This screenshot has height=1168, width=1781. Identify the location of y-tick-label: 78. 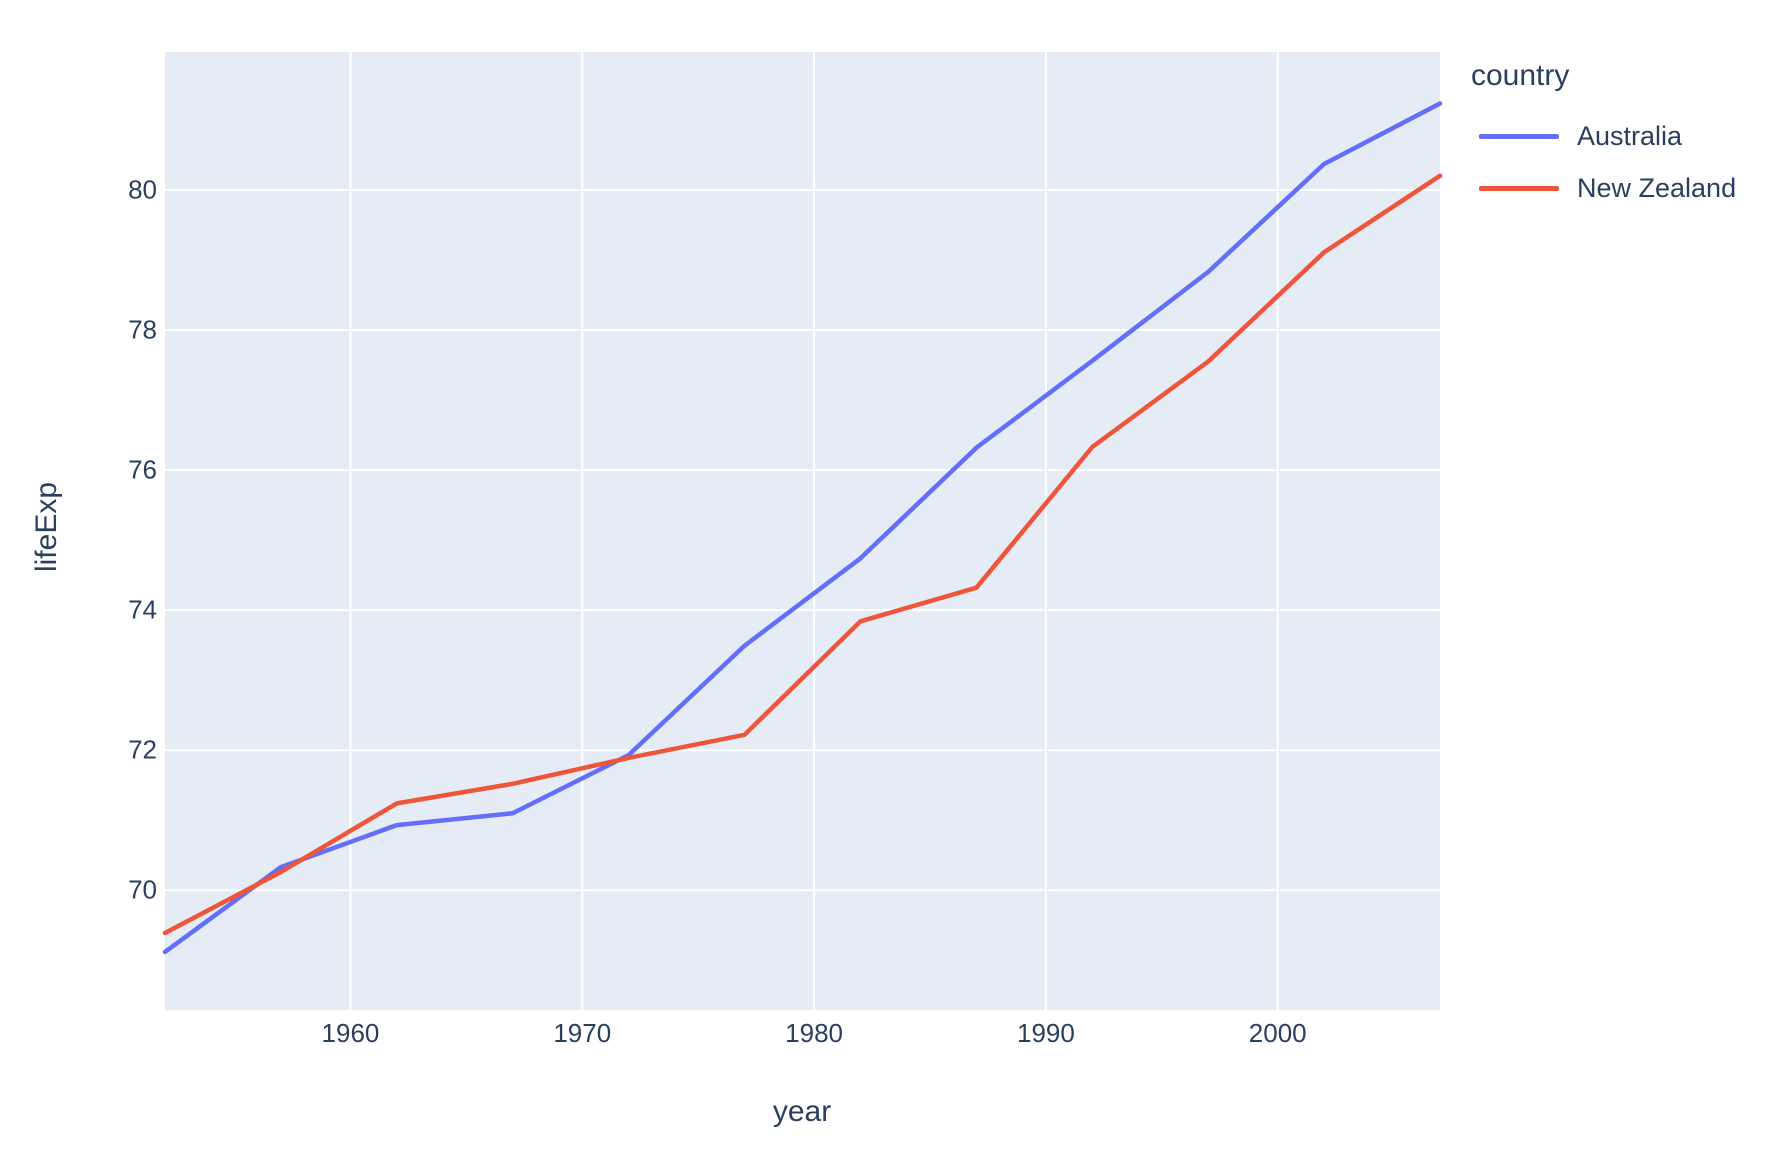
(142, 329).